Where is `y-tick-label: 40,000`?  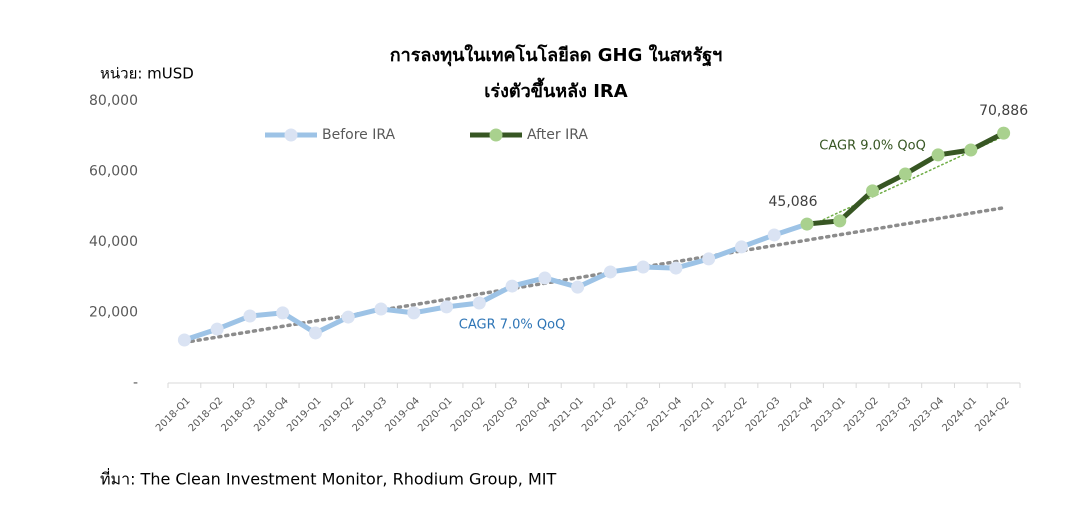 y-tick-label: 40,000 is located at coordinates (113, 242).